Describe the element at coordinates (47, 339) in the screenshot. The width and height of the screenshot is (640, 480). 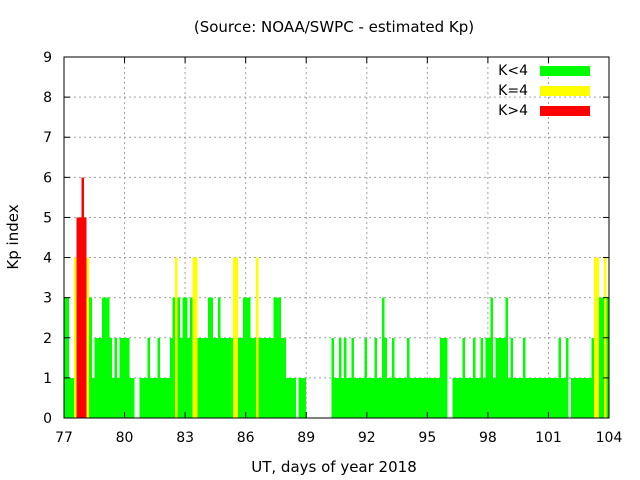
I see `y-tick-label: 2` at that location.